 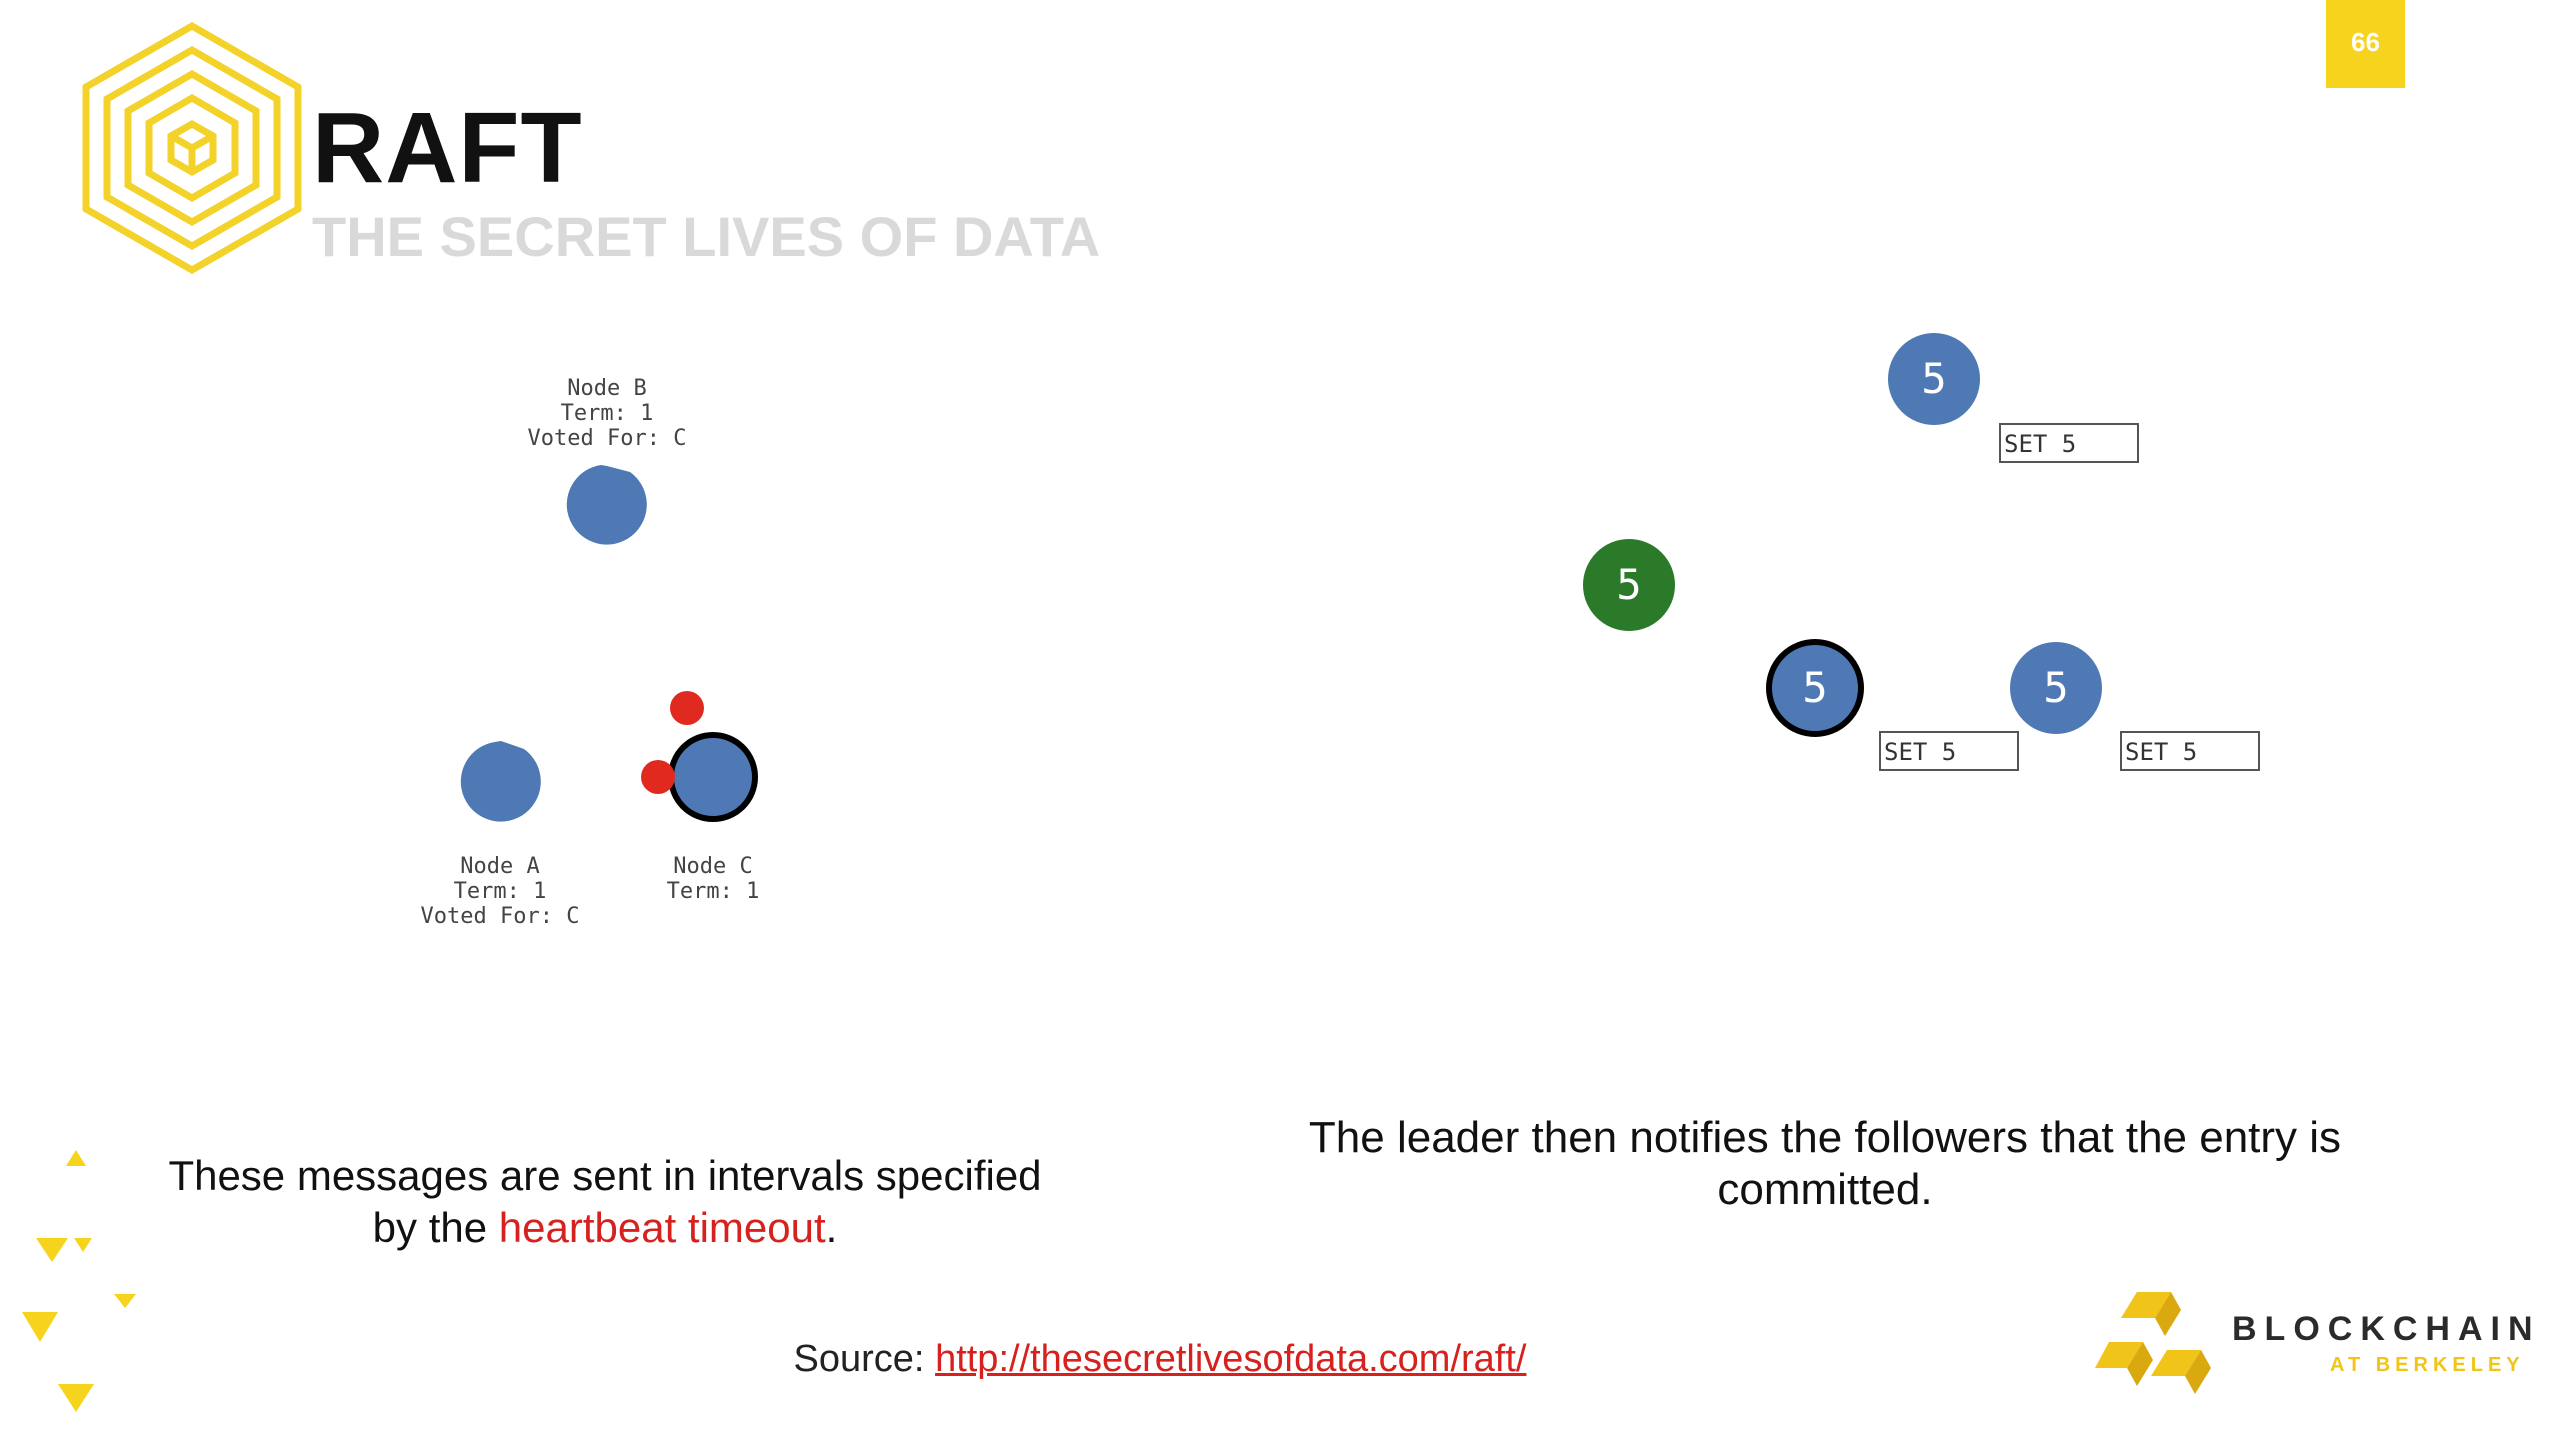 What do you see at coordinates (606, 505) in the screenshot?
I see `node-b-circle` at bounding box center [606, 505].